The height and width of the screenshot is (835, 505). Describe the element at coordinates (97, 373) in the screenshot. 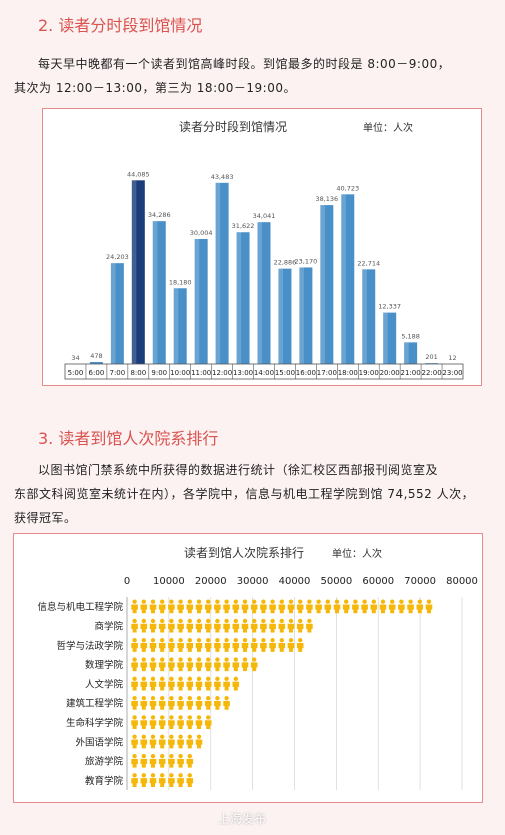

I see `hourly-tick-label: 6:00` at that location.